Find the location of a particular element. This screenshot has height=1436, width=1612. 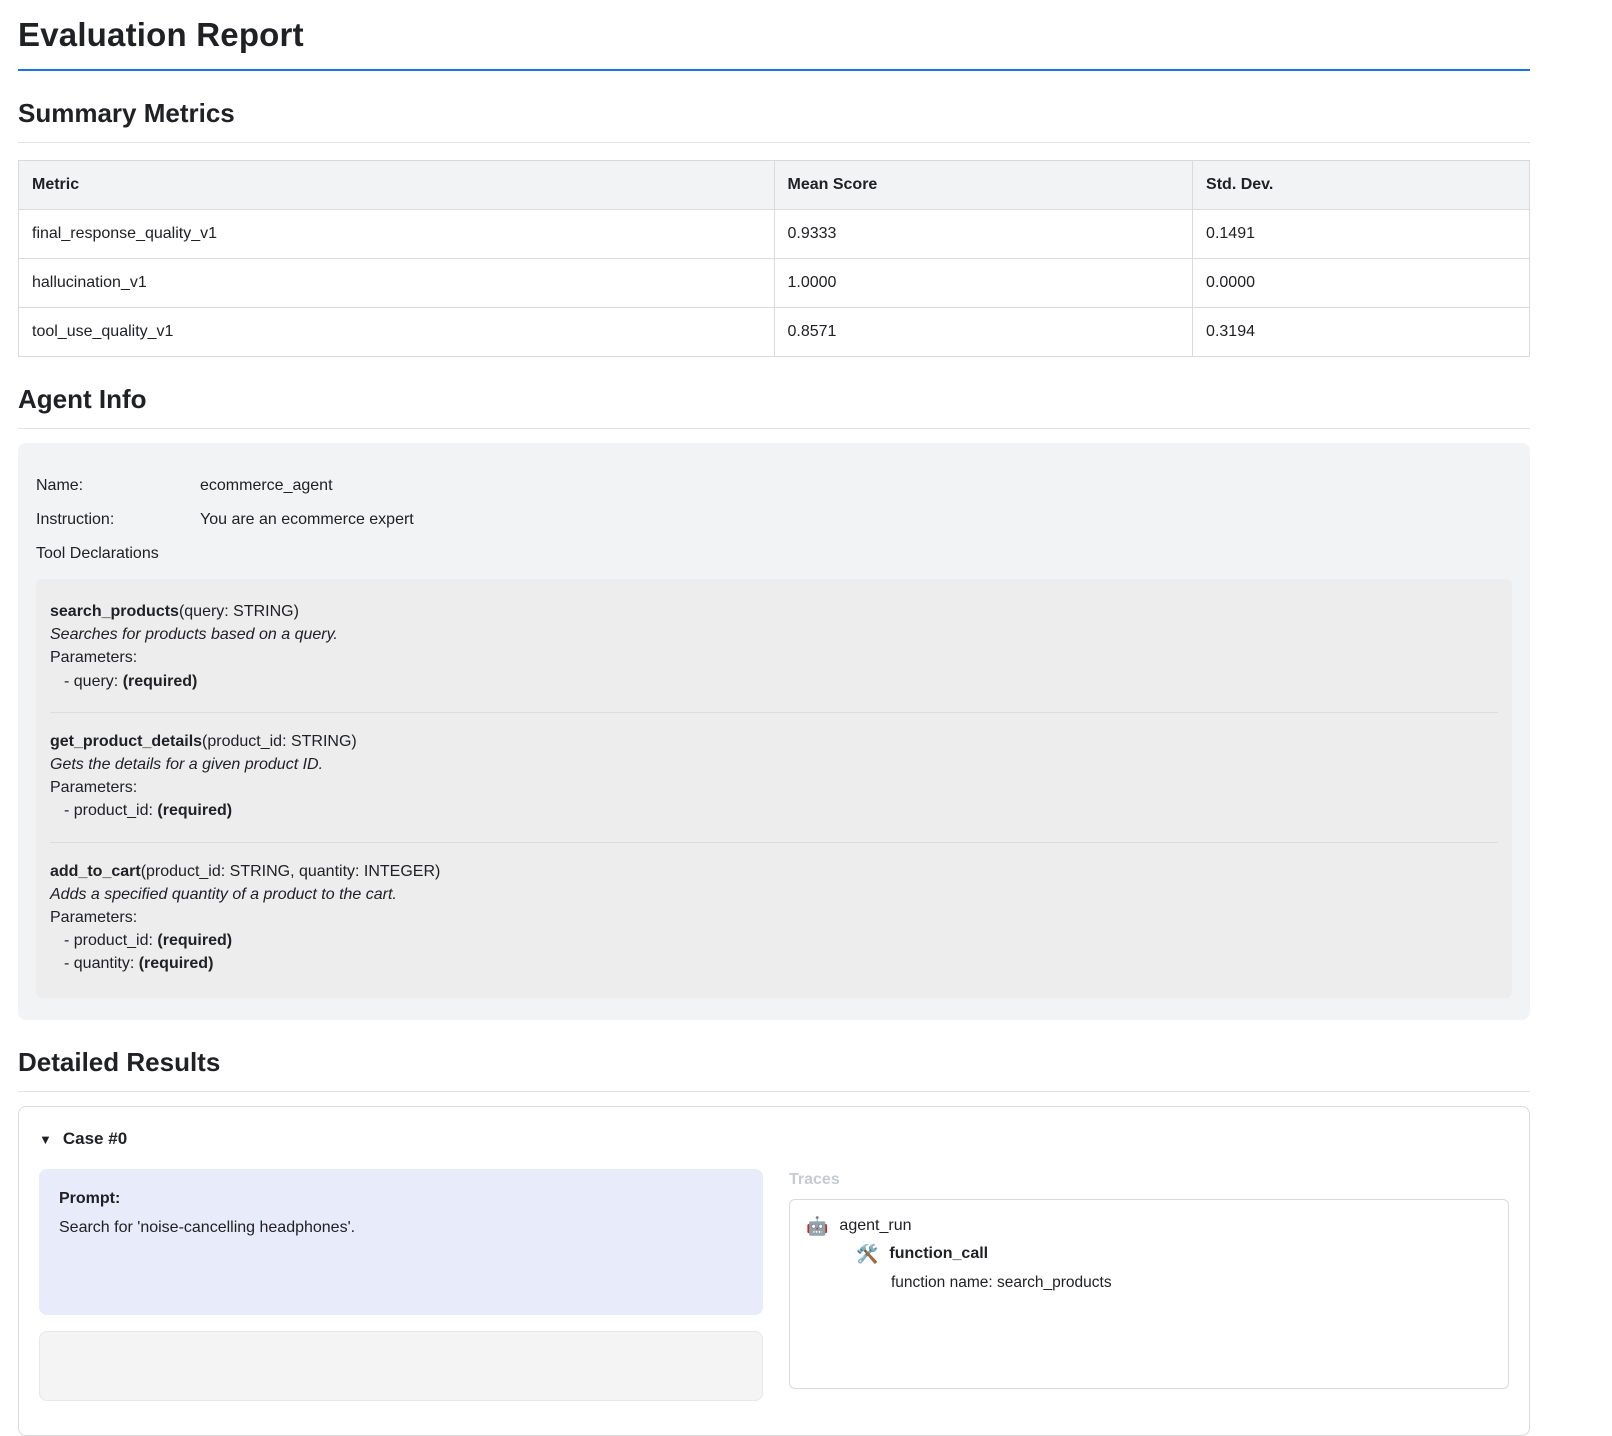

tool-signature: (product_id: STRING, quantity: INTEGER) is located at coordinates (290, 871).